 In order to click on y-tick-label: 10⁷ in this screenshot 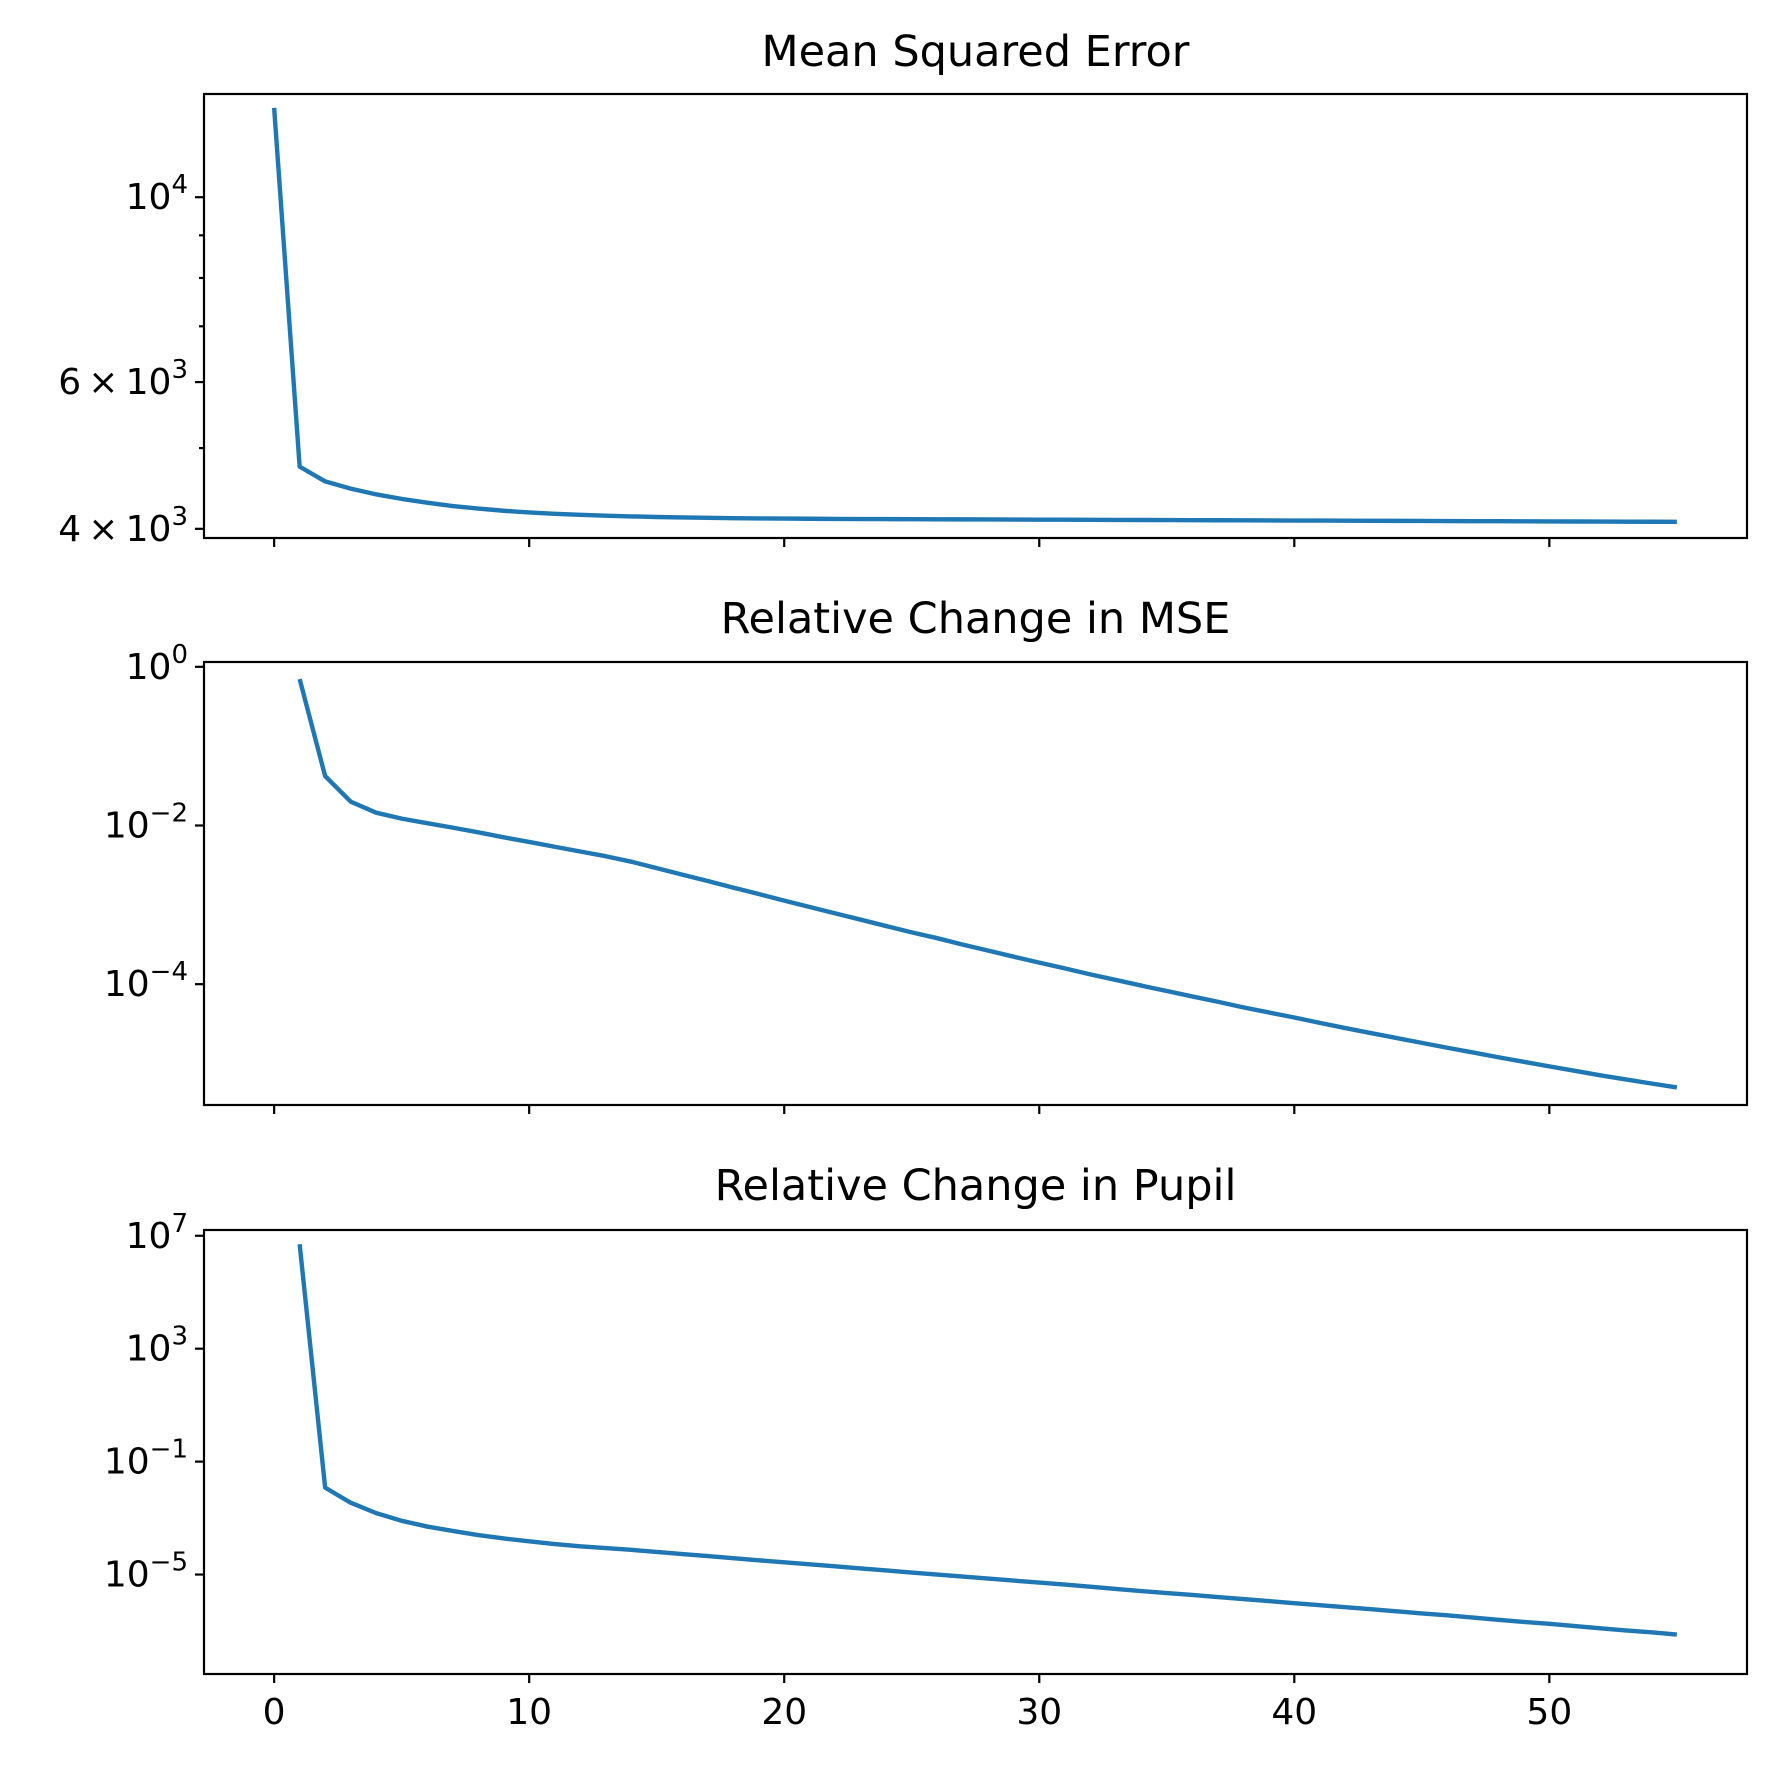, I will do `click(157, 1233)`.